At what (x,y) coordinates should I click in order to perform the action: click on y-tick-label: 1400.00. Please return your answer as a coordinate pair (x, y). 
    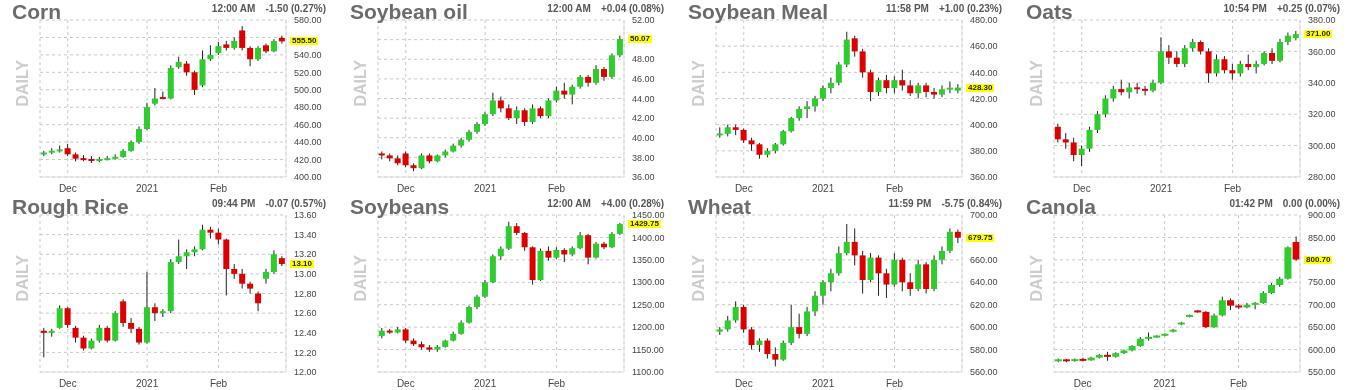
    Looking at the image, I should click on (648, 237).